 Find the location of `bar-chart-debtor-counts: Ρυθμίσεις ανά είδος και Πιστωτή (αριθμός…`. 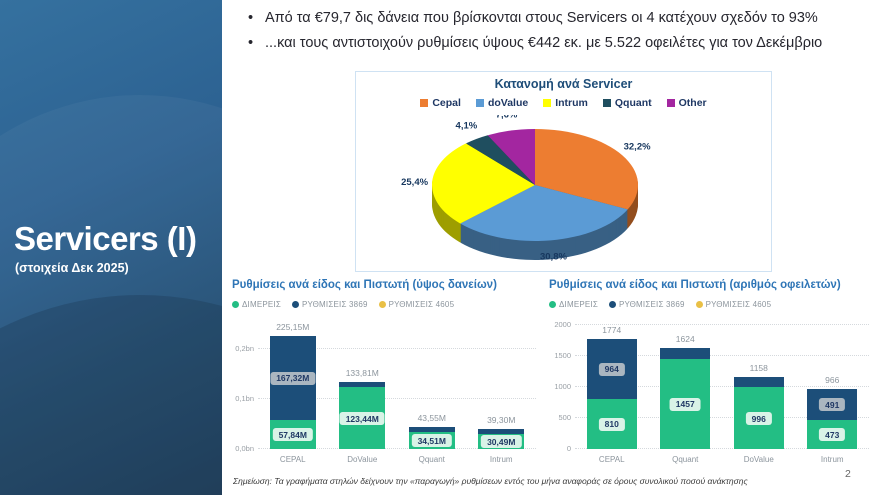

bar-chart-debtor-counts: Ρυθμίσεις ανά είδος και Πιστωτή (αριθμός… is located at coordinates (710, 377).